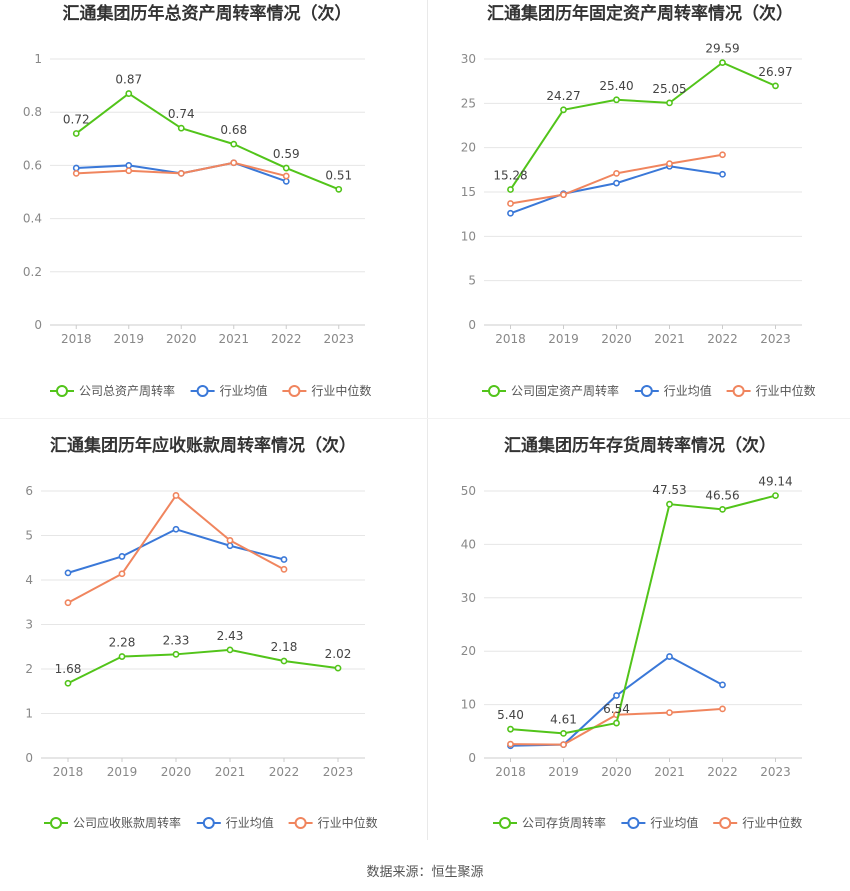 The image size is (850, 891). Describe the element at coordinates (564, 822) in the screenshot. I see `legend-label: 公司存货周转率` at that location.